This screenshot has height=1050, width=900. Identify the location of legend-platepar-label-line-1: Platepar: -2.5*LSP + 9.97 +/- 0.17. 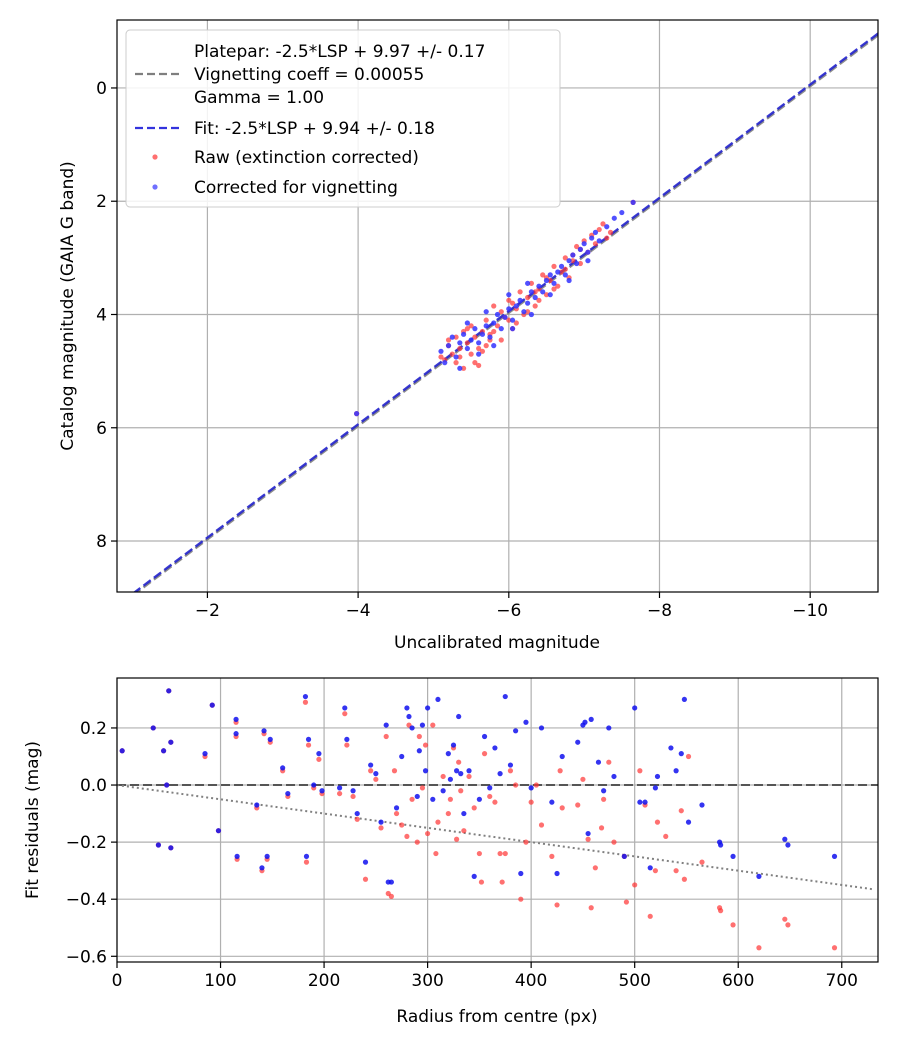
(339, 52).